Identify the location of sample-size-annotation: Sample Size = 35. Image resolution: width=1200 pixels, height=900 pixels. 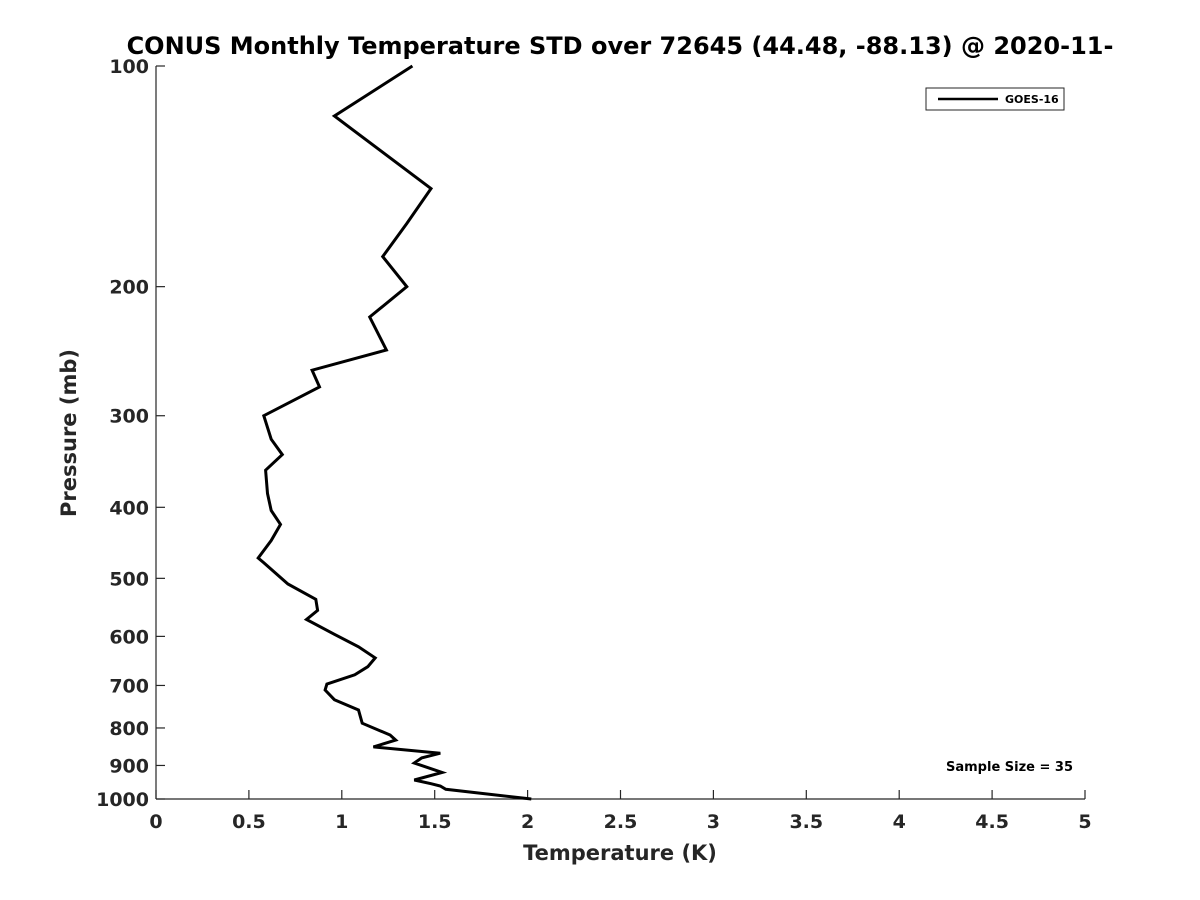
(1009, 767).